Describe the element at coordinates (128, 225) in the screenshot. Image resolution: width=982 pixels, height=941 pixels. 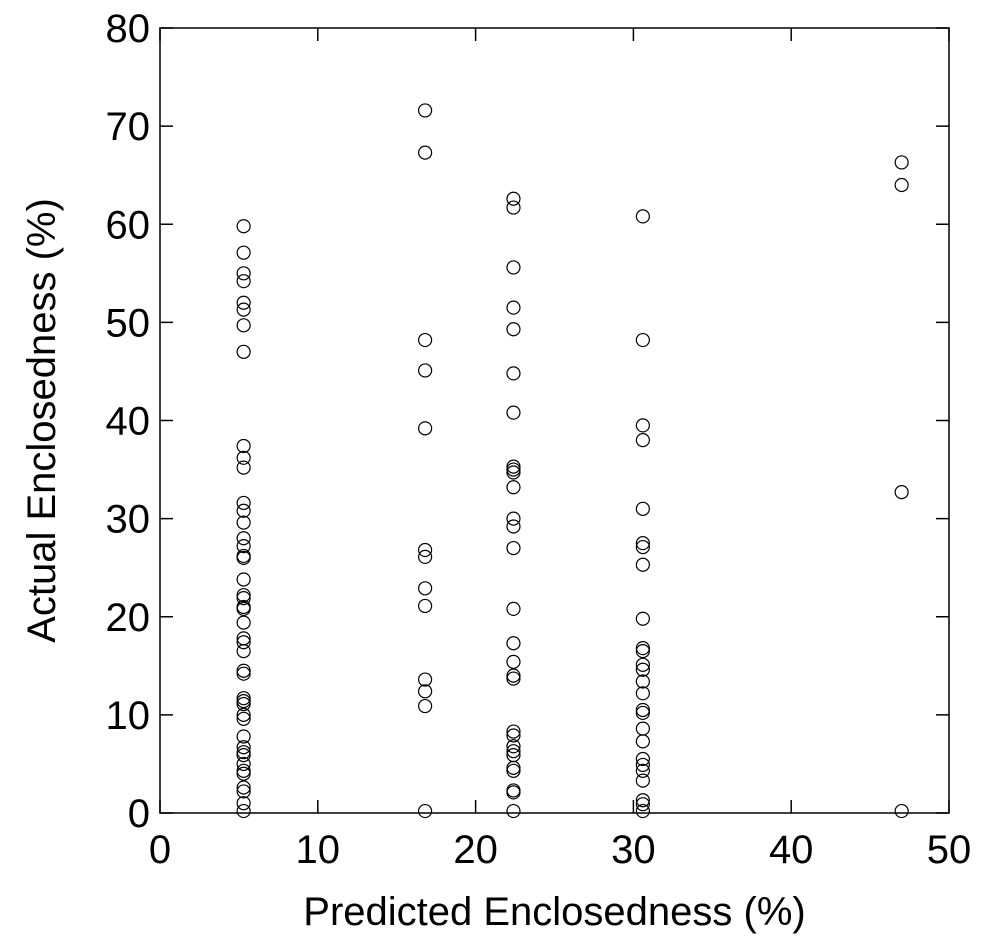
I see `y-tick-label: 60` at that location.